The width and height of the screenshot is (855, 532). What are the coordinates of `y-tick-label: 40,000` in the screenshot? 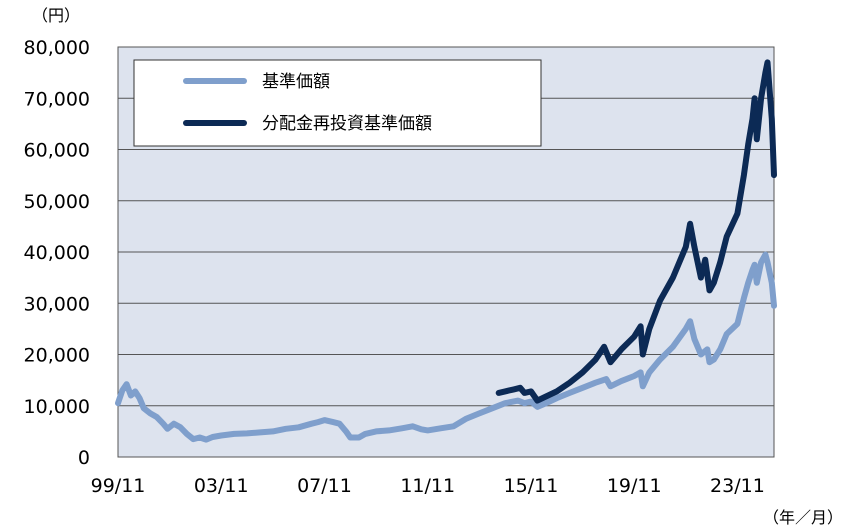 It's located at (57, 253).